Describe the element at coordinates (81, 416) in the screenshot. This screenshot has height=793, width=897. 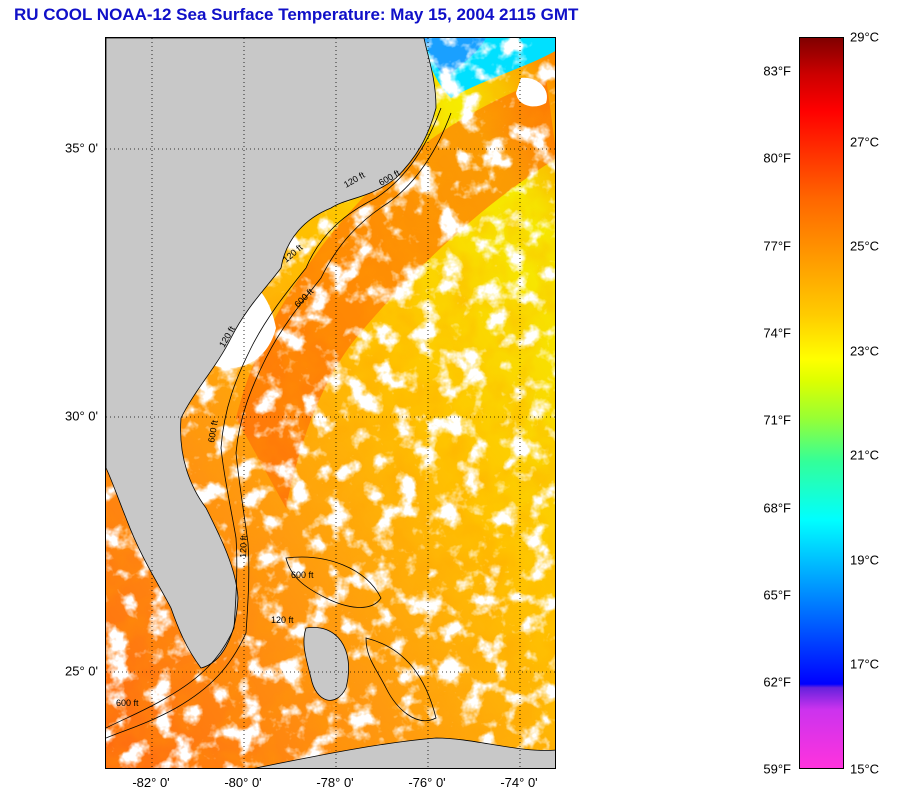
I see `lat-label-30: 30° 0'` at that location.